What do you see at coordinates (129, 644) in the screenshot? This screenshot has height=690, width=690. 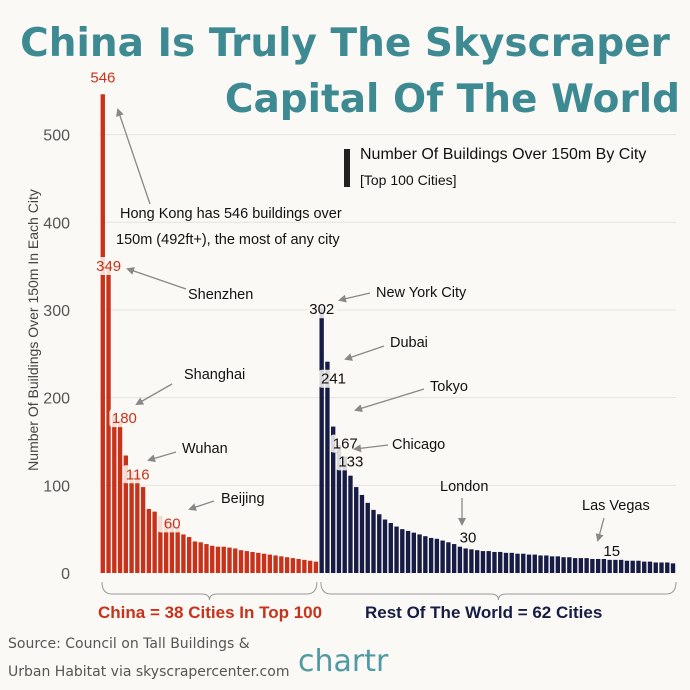 I see `source-line-1: Source: Council on Tall Buildings &` at bounding box center [129, 644].